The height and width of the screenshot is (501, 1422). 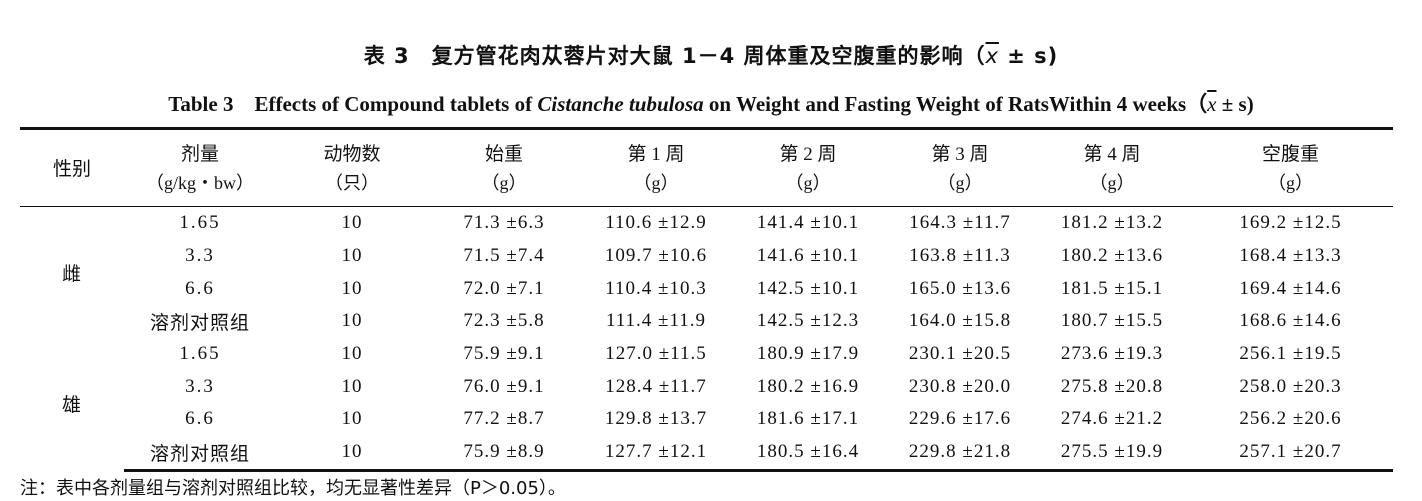 What do you see at coordinates (1235, 104) in the screenshot?
I see `title-en-suffix: ± s)` at bounding box center [1235, 104].